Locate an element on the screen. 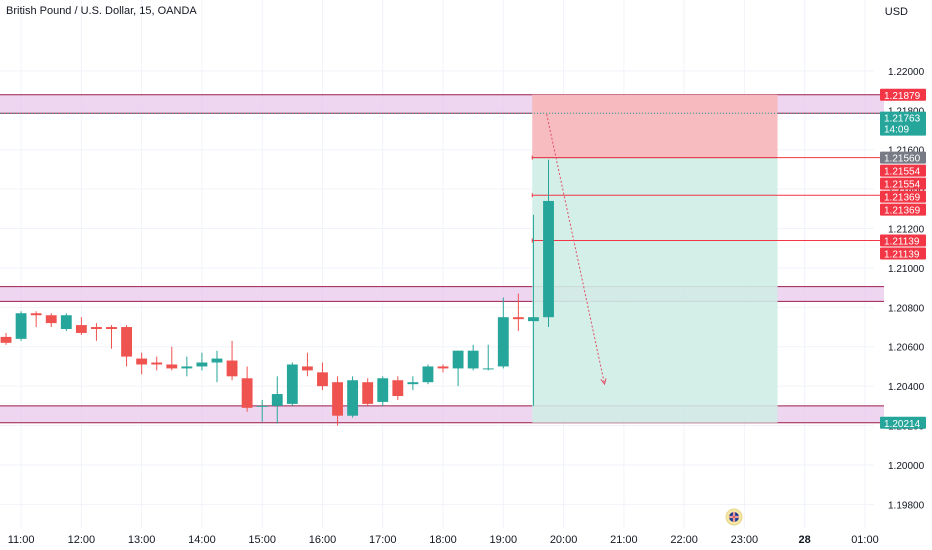 The height and width of the screenshot is (550, 932). x-tick-label: 20:00 is located at coordinates (564, 540).